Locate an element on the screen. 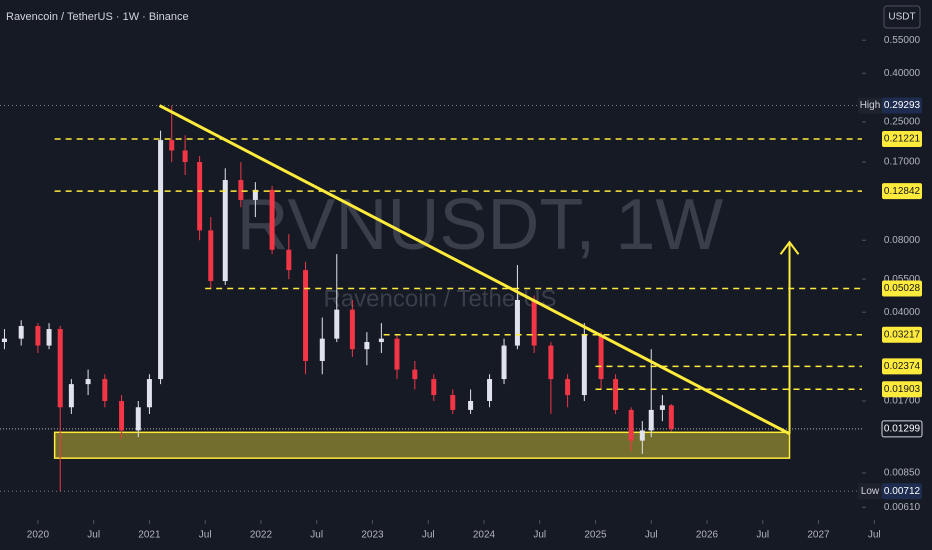 The height and width of the screenshot is (550, 932). watermark-subtitle: Ravencoin / TetherUS is located at coordinates (439, 298).